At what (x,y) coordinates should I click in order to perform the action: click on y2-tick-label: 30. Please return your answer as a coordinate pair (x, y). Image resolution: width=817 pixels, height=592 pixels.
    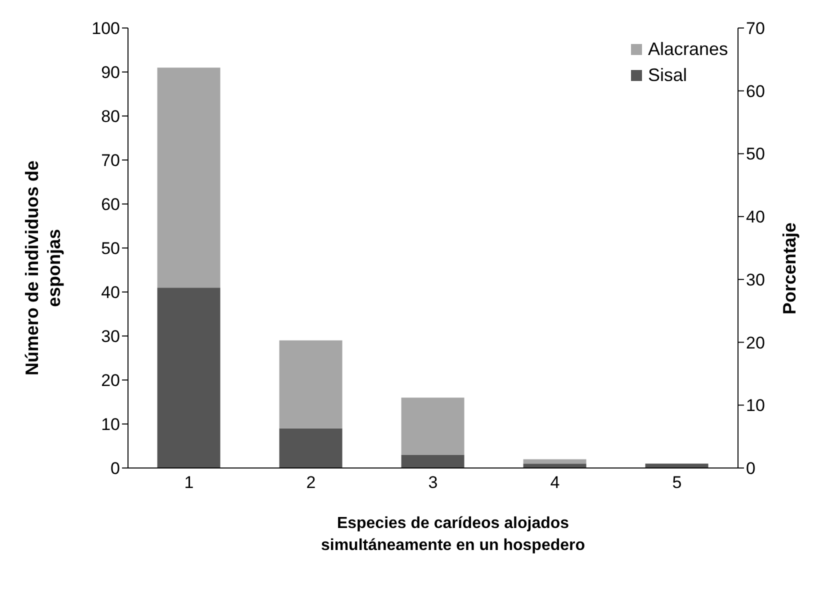
    Looking at the image, I should click on (755, 280).